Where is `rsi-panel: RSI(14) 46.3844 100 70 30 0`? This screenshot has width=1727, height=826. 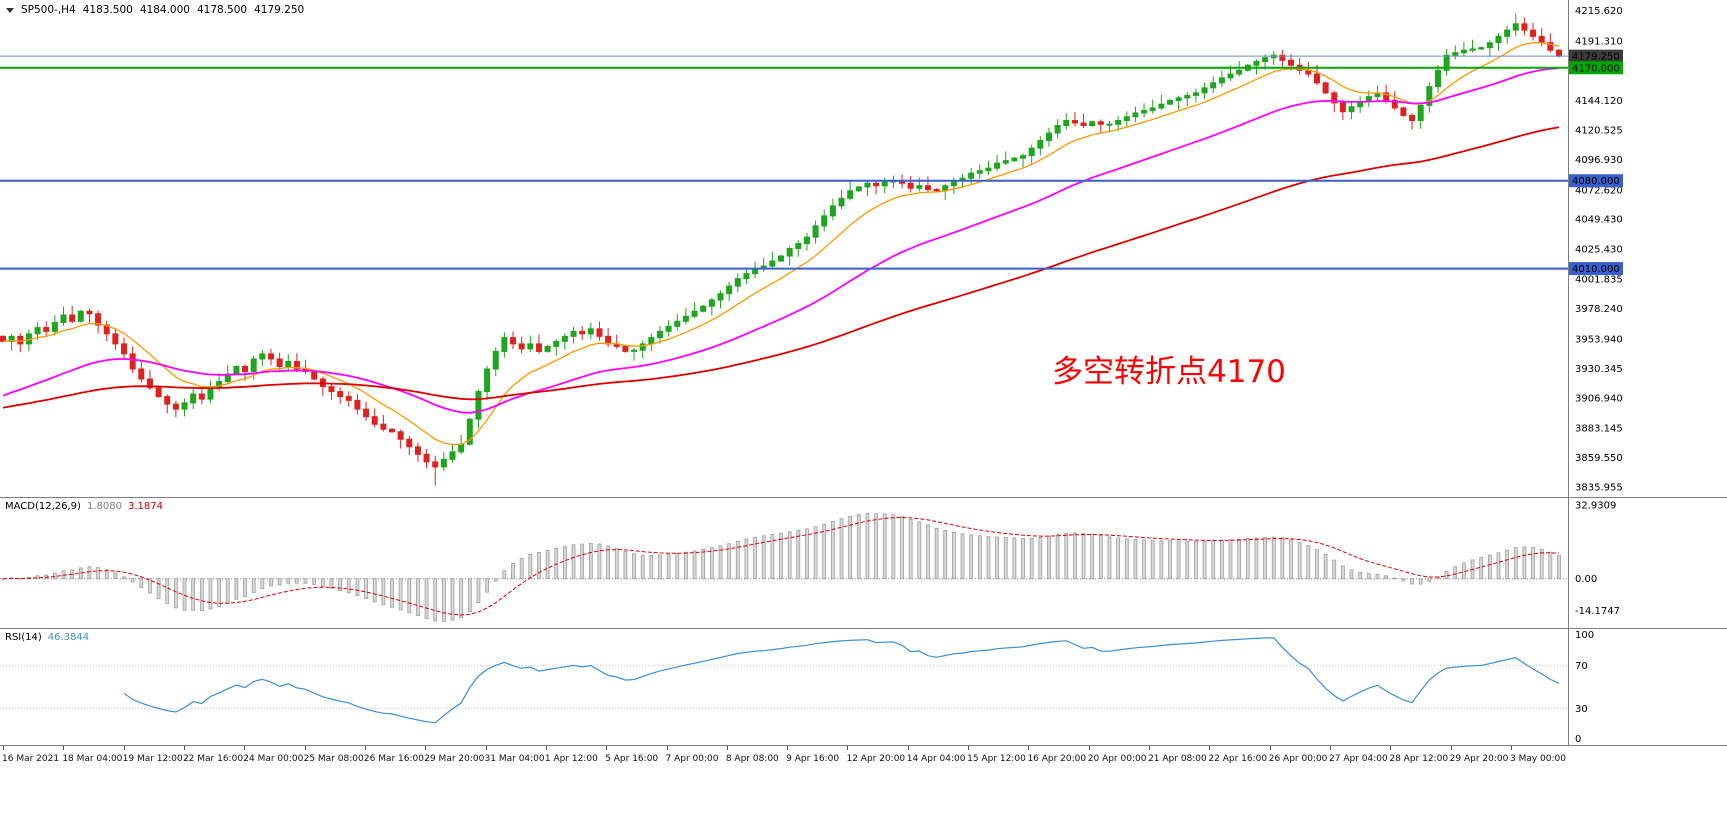 rsi-panel: RSI(14) 46.3844 100 70 30 0 is located at coordinates (863, 687).